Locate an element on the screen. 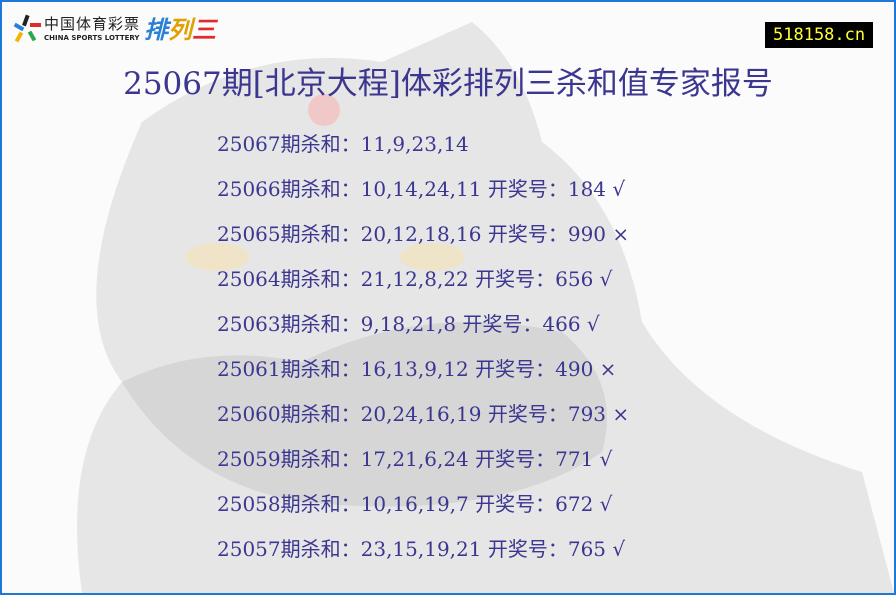  page-title: 25067期[北京大程]体彩排列三杀和值专家报号 is located at coordinates (448, 84).